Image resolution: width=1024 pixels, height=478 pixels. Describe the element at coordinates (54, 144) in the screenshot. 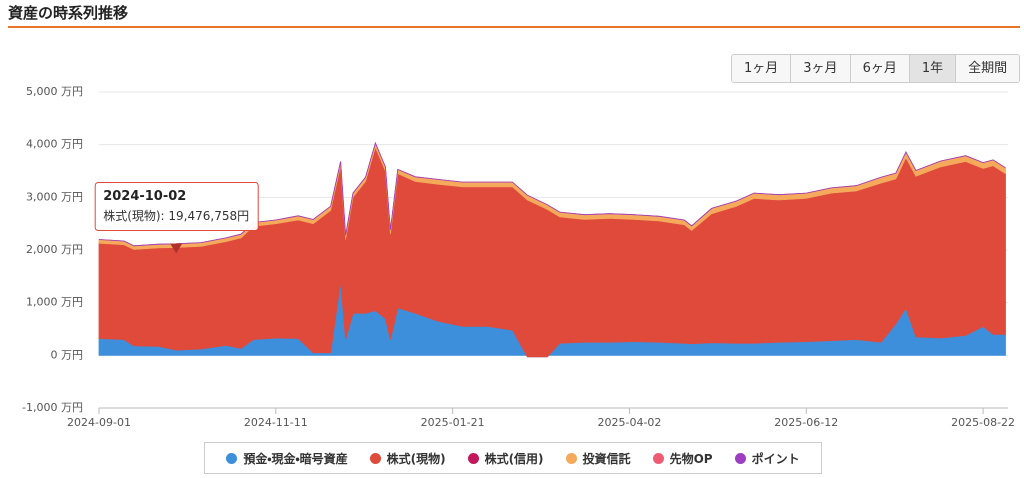

I see `y-tick-label: 4,000 万円` at that location.